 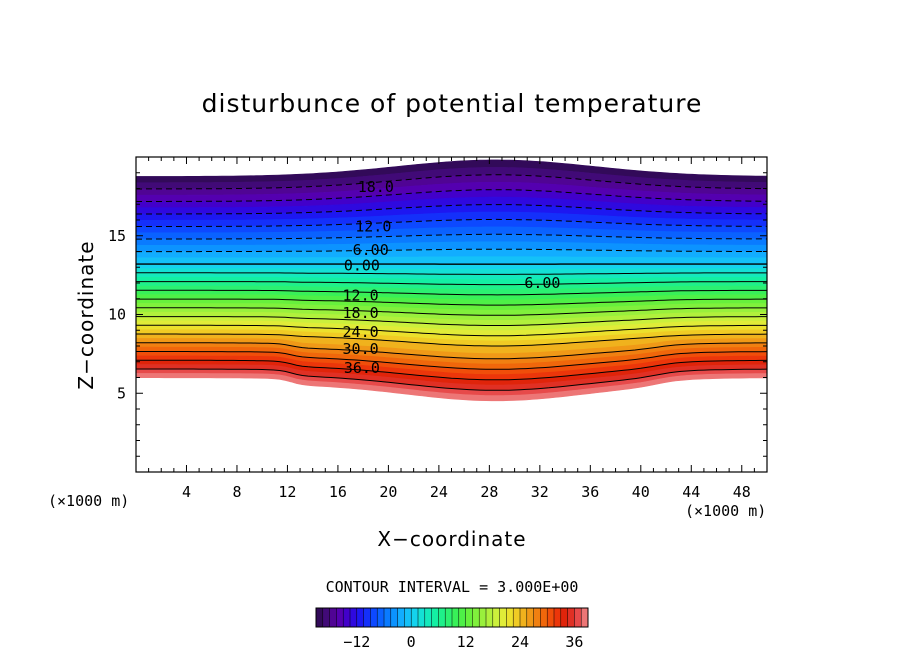 I want to click on chart-title: disturbunce of potential temperature, so click(x=452, y=103).